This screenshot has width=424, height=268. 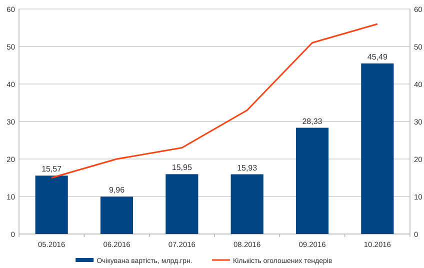 What do you see at coordinates (182, 167) in the screenshot?
I see `data-label: 15,95` at bounding box center [182, 167].